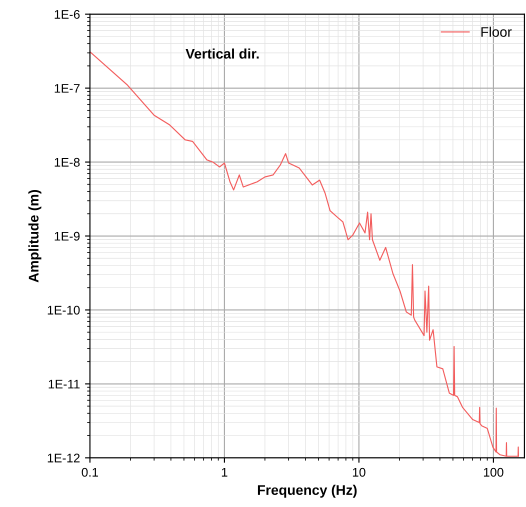 The height and width of the screenshot is (507, 526). What do you see at coordinates (494, 472) in the screenshot?
I see `x-tick-label: 100` at bounding box center [494, 472].